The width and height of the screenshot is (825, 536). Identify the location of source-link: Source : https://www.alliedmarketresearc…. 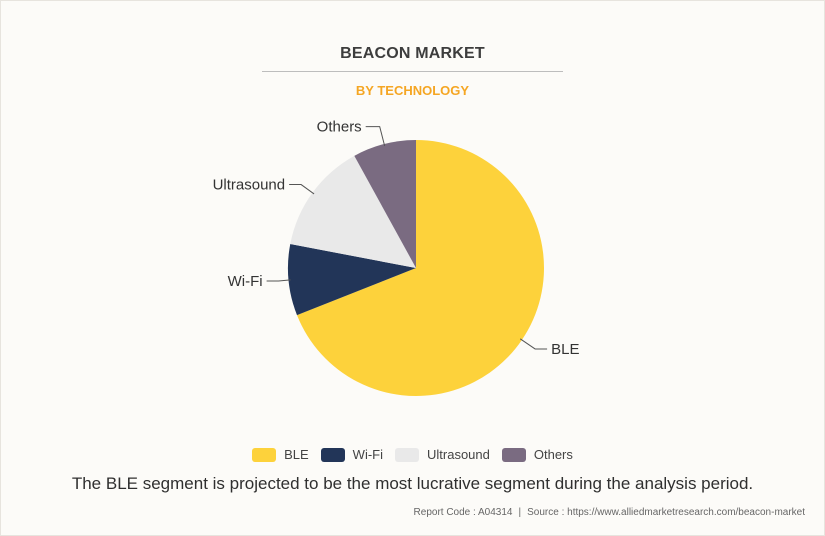
(666, 512).